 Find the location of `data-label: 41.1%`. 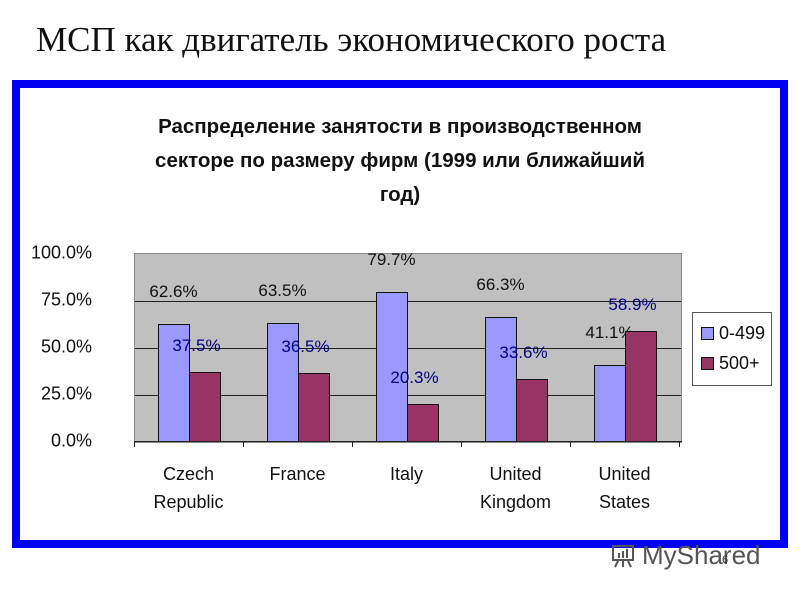

data-label: 41.1% is located at coordinates (609, 332).